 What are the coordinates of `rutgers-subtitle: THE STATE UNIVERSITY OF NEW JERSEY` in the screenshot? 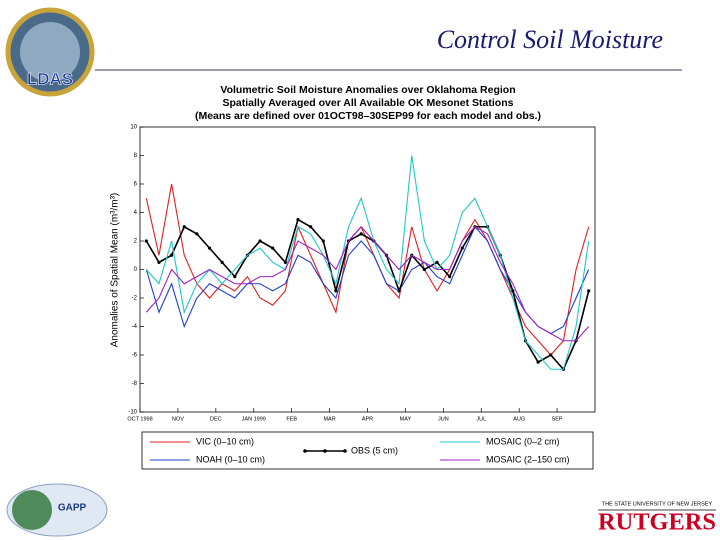 It's located at (657, 504).